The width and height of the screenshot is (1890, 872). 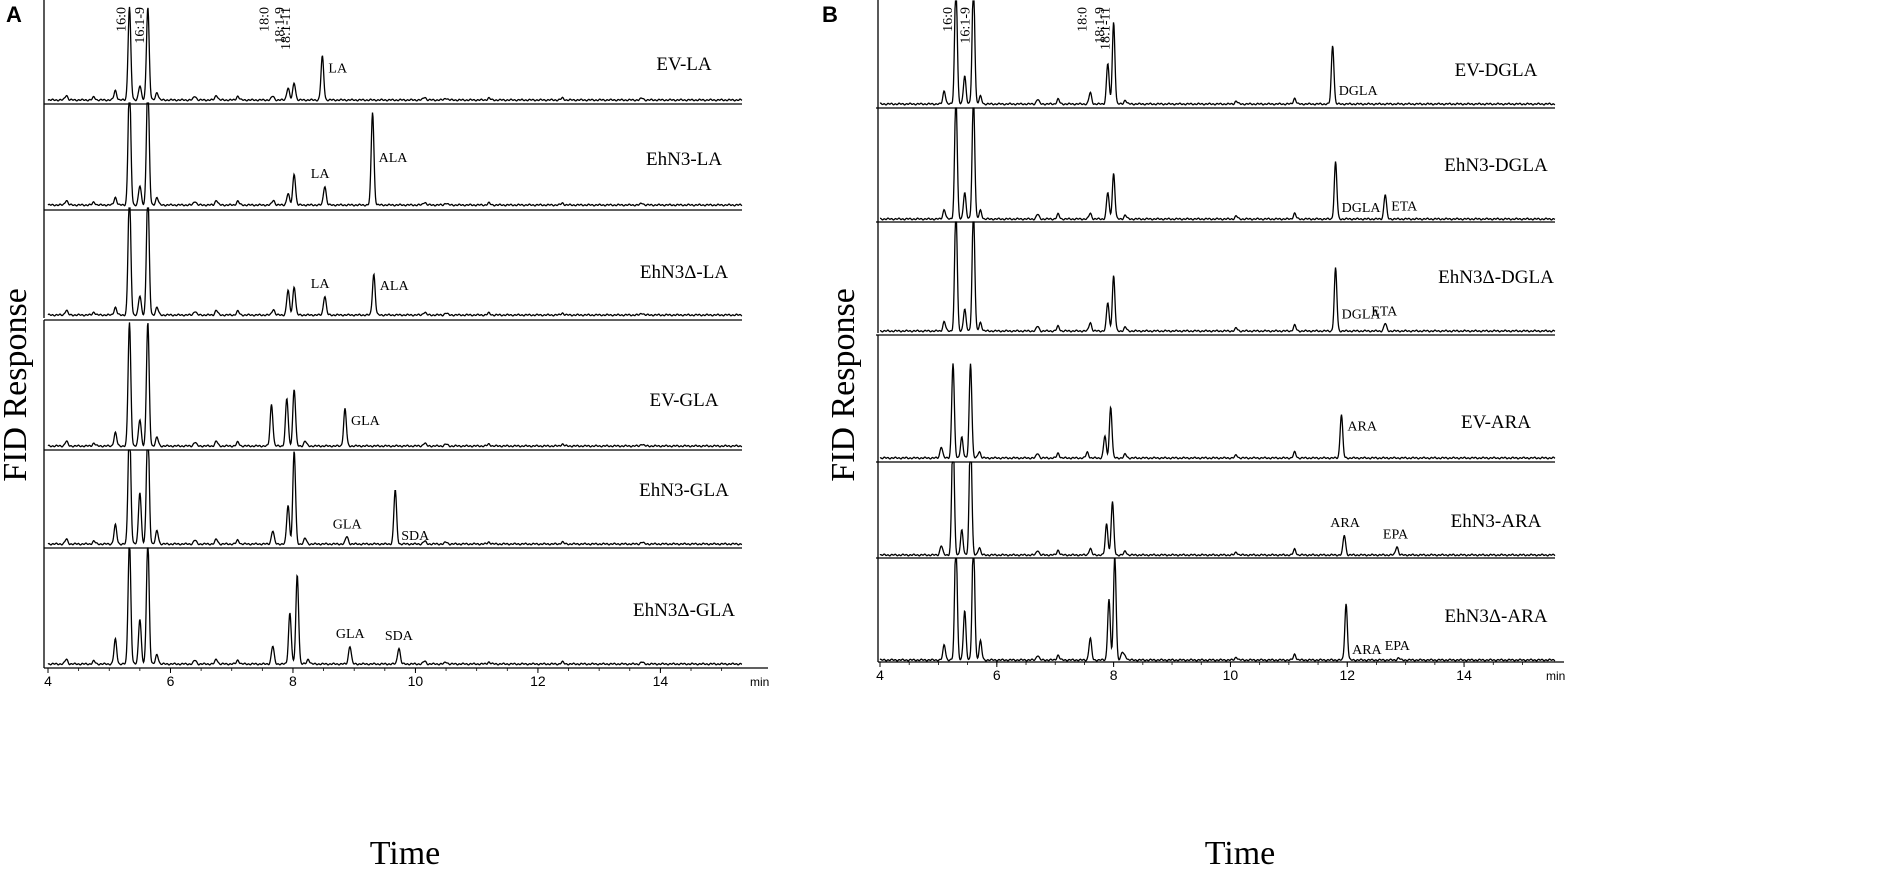 I want to click on trace-name-label: EV-LA, so click(x=684, y=64).